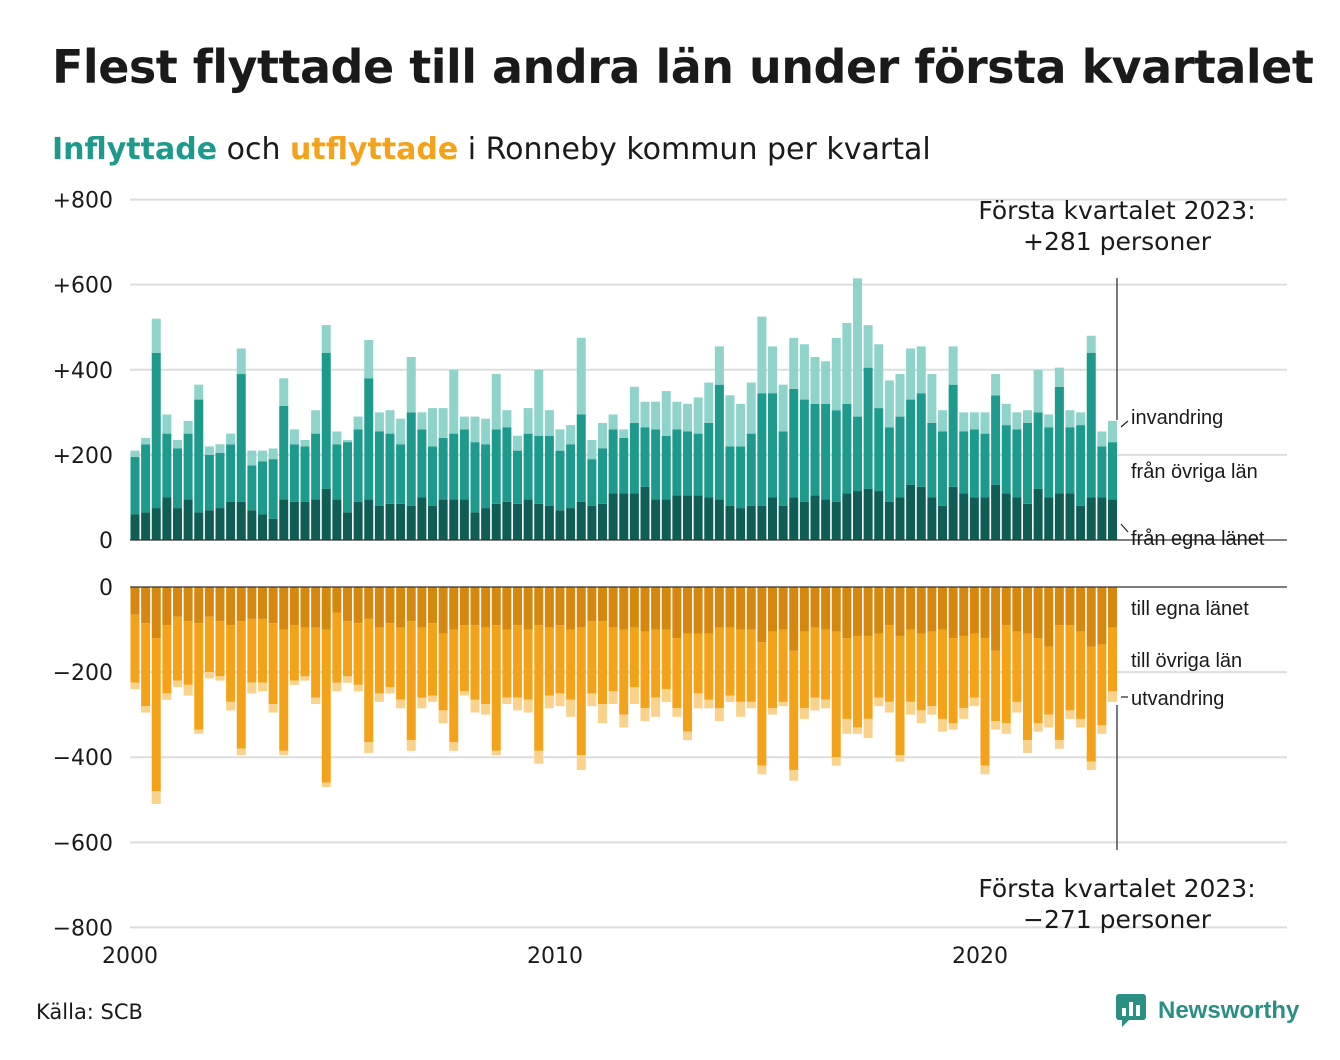 This screenshot has width=1340, height=1060. Describe the element at coordinates (106, 541) in the screenshot. I see `y-tick-label-top: 0` at that location.